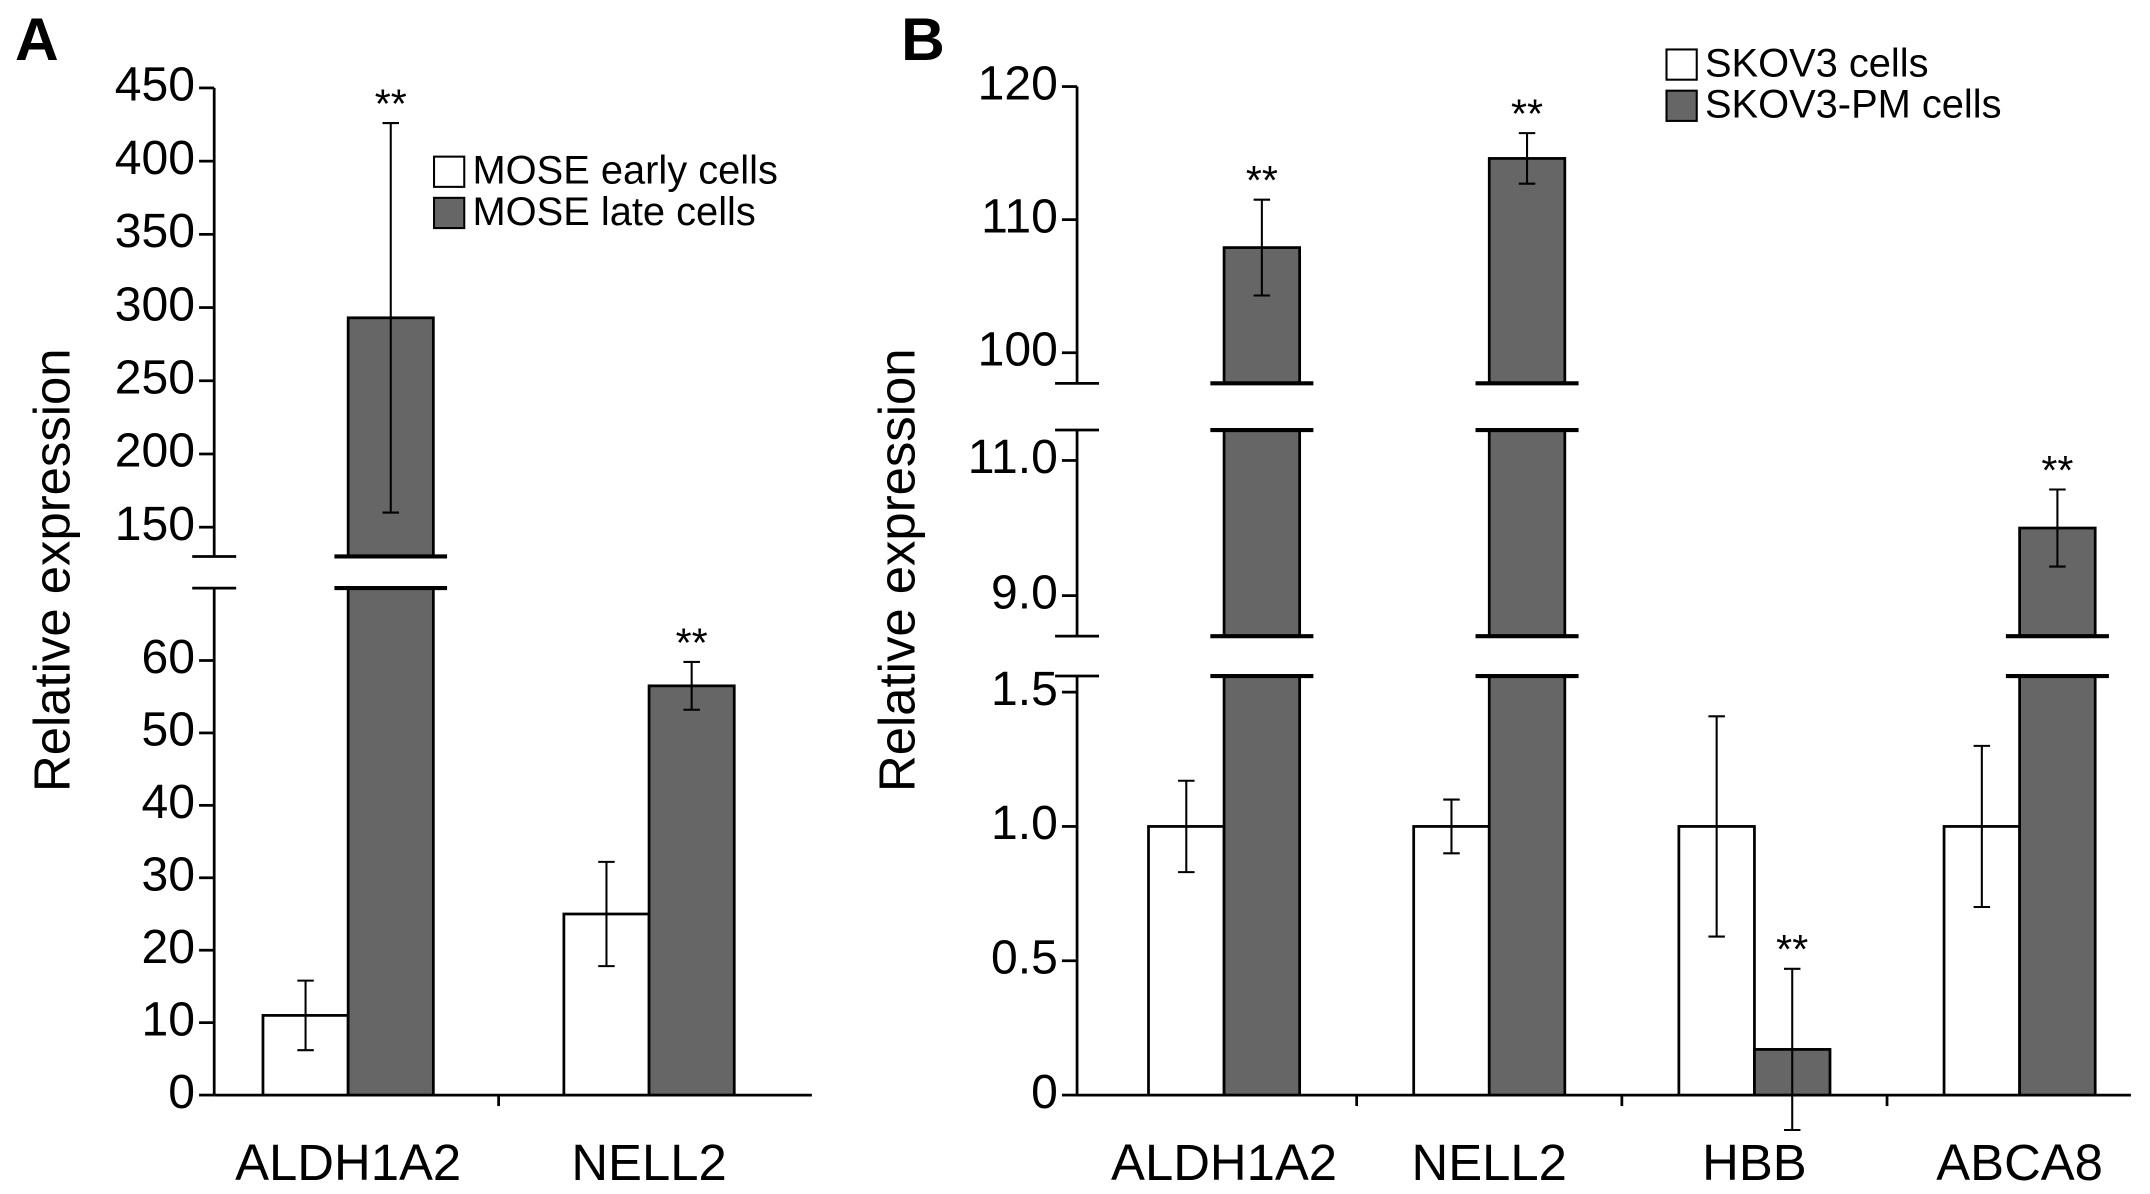  Describe the element at coordinates (1024, 823) in the screenshot. I see `y-tick-label: 1.0` at that location.